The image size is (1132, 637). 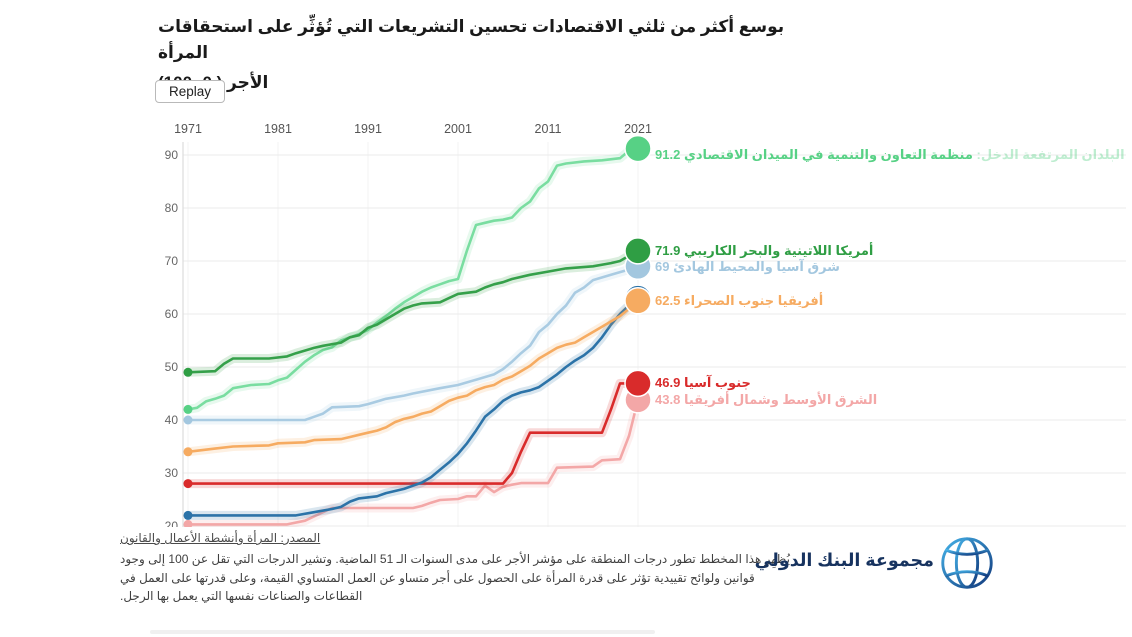 What do you see at coordinates (717, 382) in the screenshot?
I see `series-name: جنوب آسيا` at bounding box center [717, 382].